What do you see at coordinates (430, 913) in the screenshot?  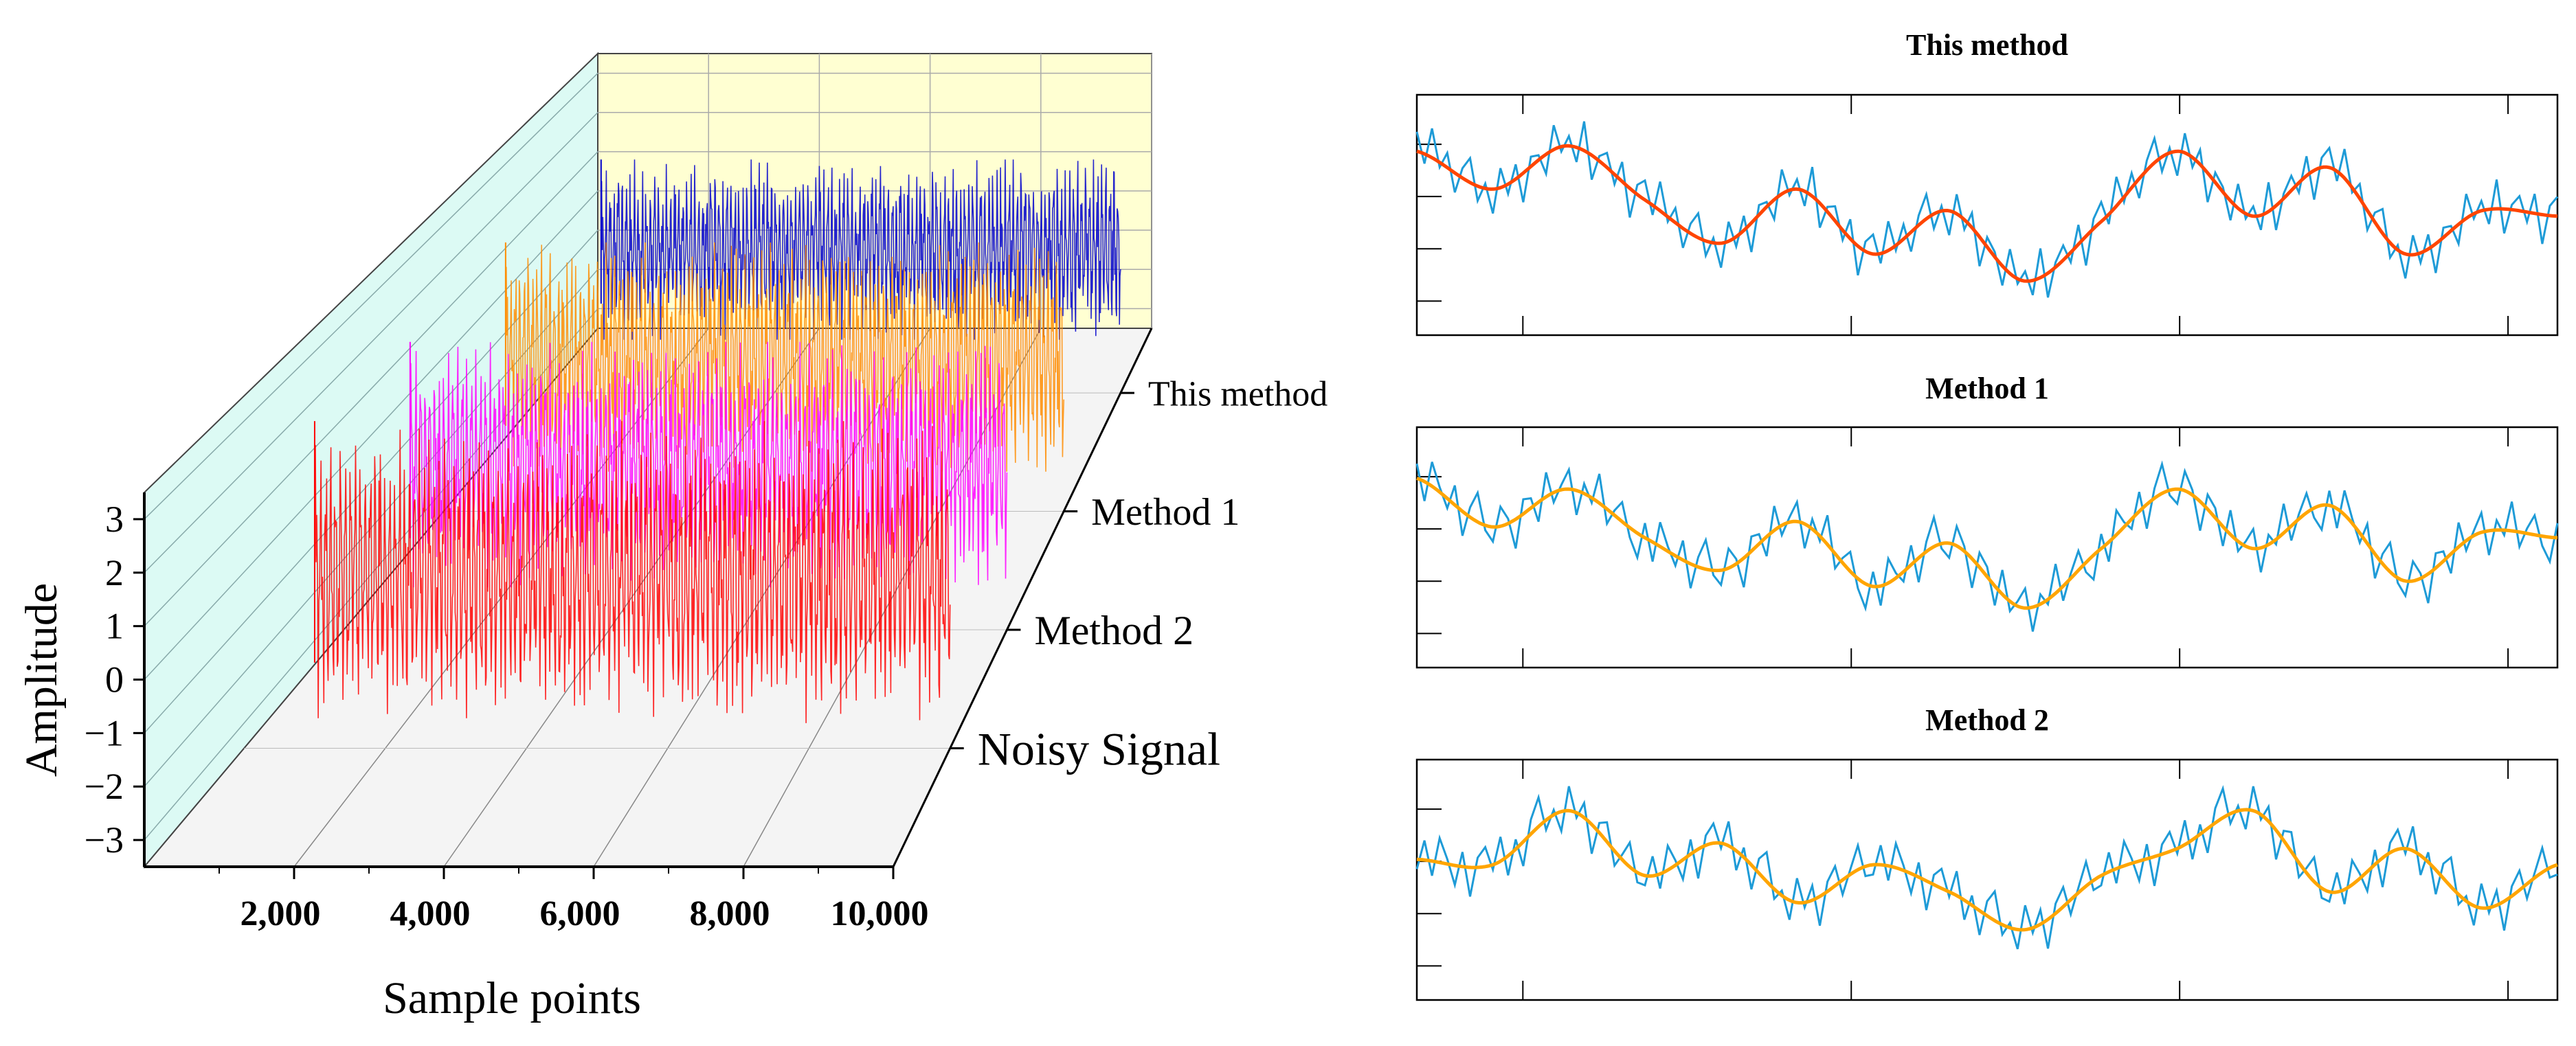 I see `x-tick-label: 4,000` at bounding box center [430, 913].